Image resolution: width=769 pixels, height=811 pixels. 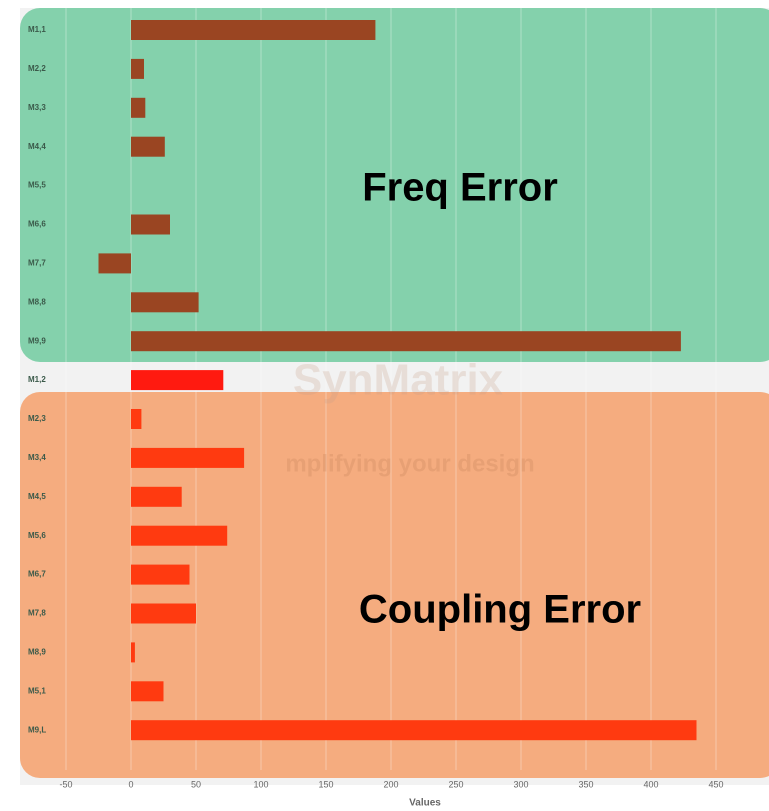 I want to click on x-tick-label: 250, so click(x=455, y=784).